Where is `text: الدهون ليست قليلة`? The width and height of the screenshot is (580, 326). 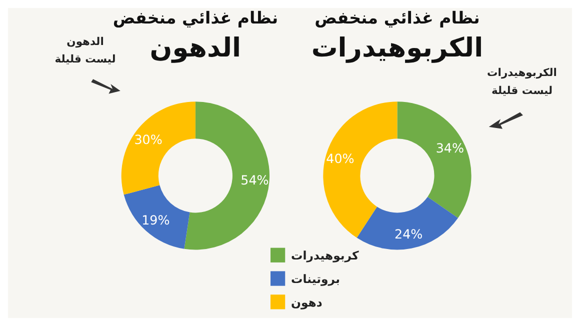 text: الدهون ليست قليلة is located at coordinates (85, 50).